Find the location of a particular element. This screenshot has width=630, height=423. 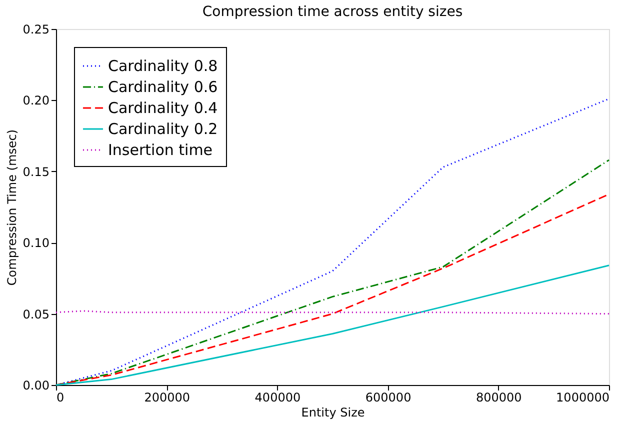

x-axis-title: Entity Size is located at coordinates (333, 413).